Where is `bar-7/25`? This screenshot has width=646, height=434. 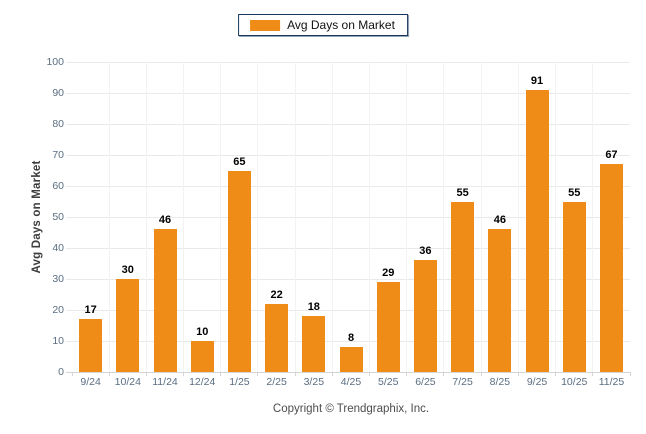
bar-7/25 is located at coordinates (463, 286).